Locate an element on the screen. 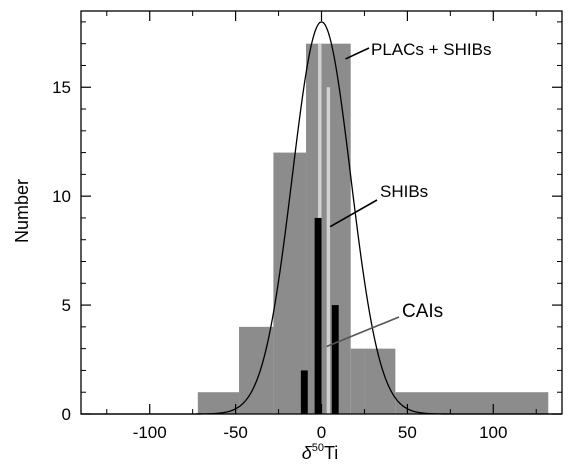 Image resolution: width=569 pixels, height=465 pixels. x-axis-label: δ50Ti is located at coordinates (320, 452).